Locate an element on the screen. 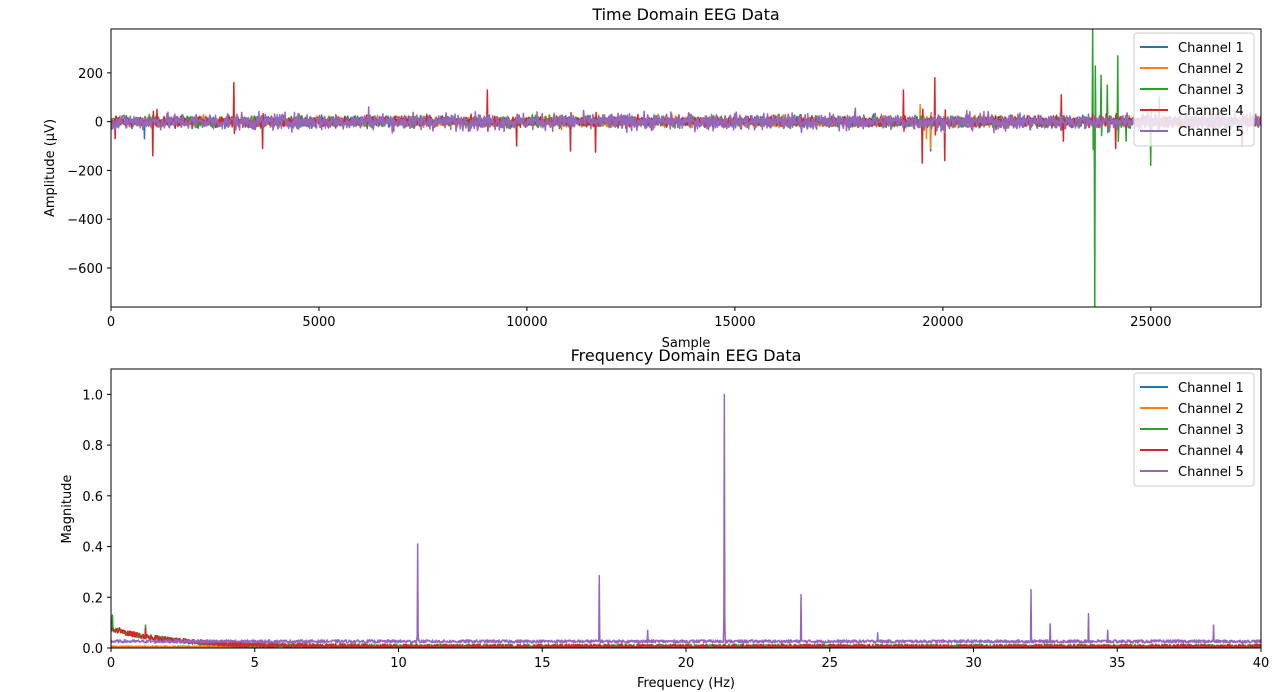 The width and height of the screenshot is (1280, 692). frequency-domain-legend-label: Channel 2 is located at coordinates (1211, 409).